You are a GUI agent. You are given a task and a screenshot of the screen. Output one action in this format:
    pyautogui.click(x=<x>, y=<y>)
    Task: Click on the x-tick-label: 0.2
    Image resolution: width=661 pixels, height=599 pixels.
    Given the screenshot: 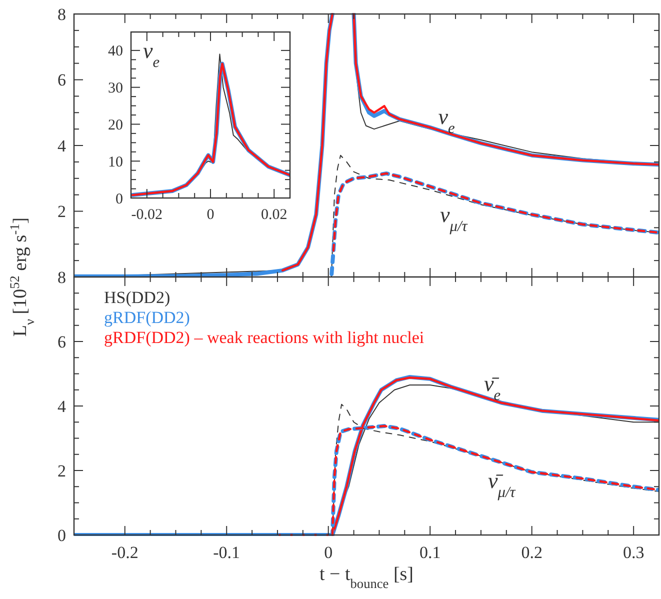 What is the action you would take?
    pyautogui.click(x=531, y=552)
    